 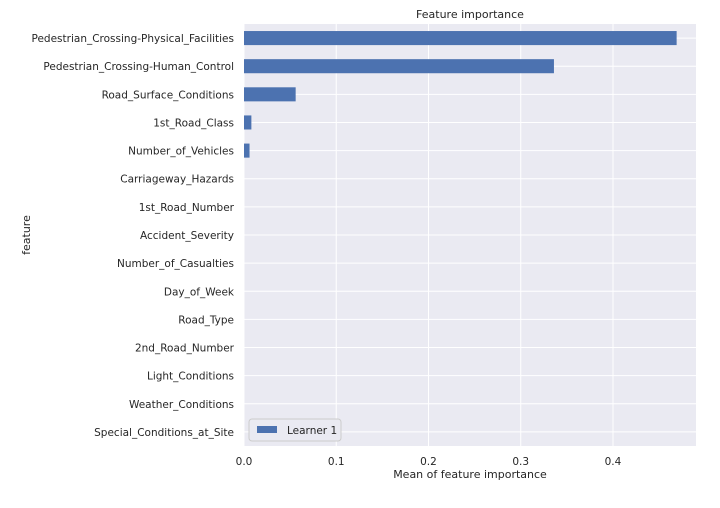 I want to click on y-tick-label: Special_Conditions_at_Site, so click(x=164, y=433).